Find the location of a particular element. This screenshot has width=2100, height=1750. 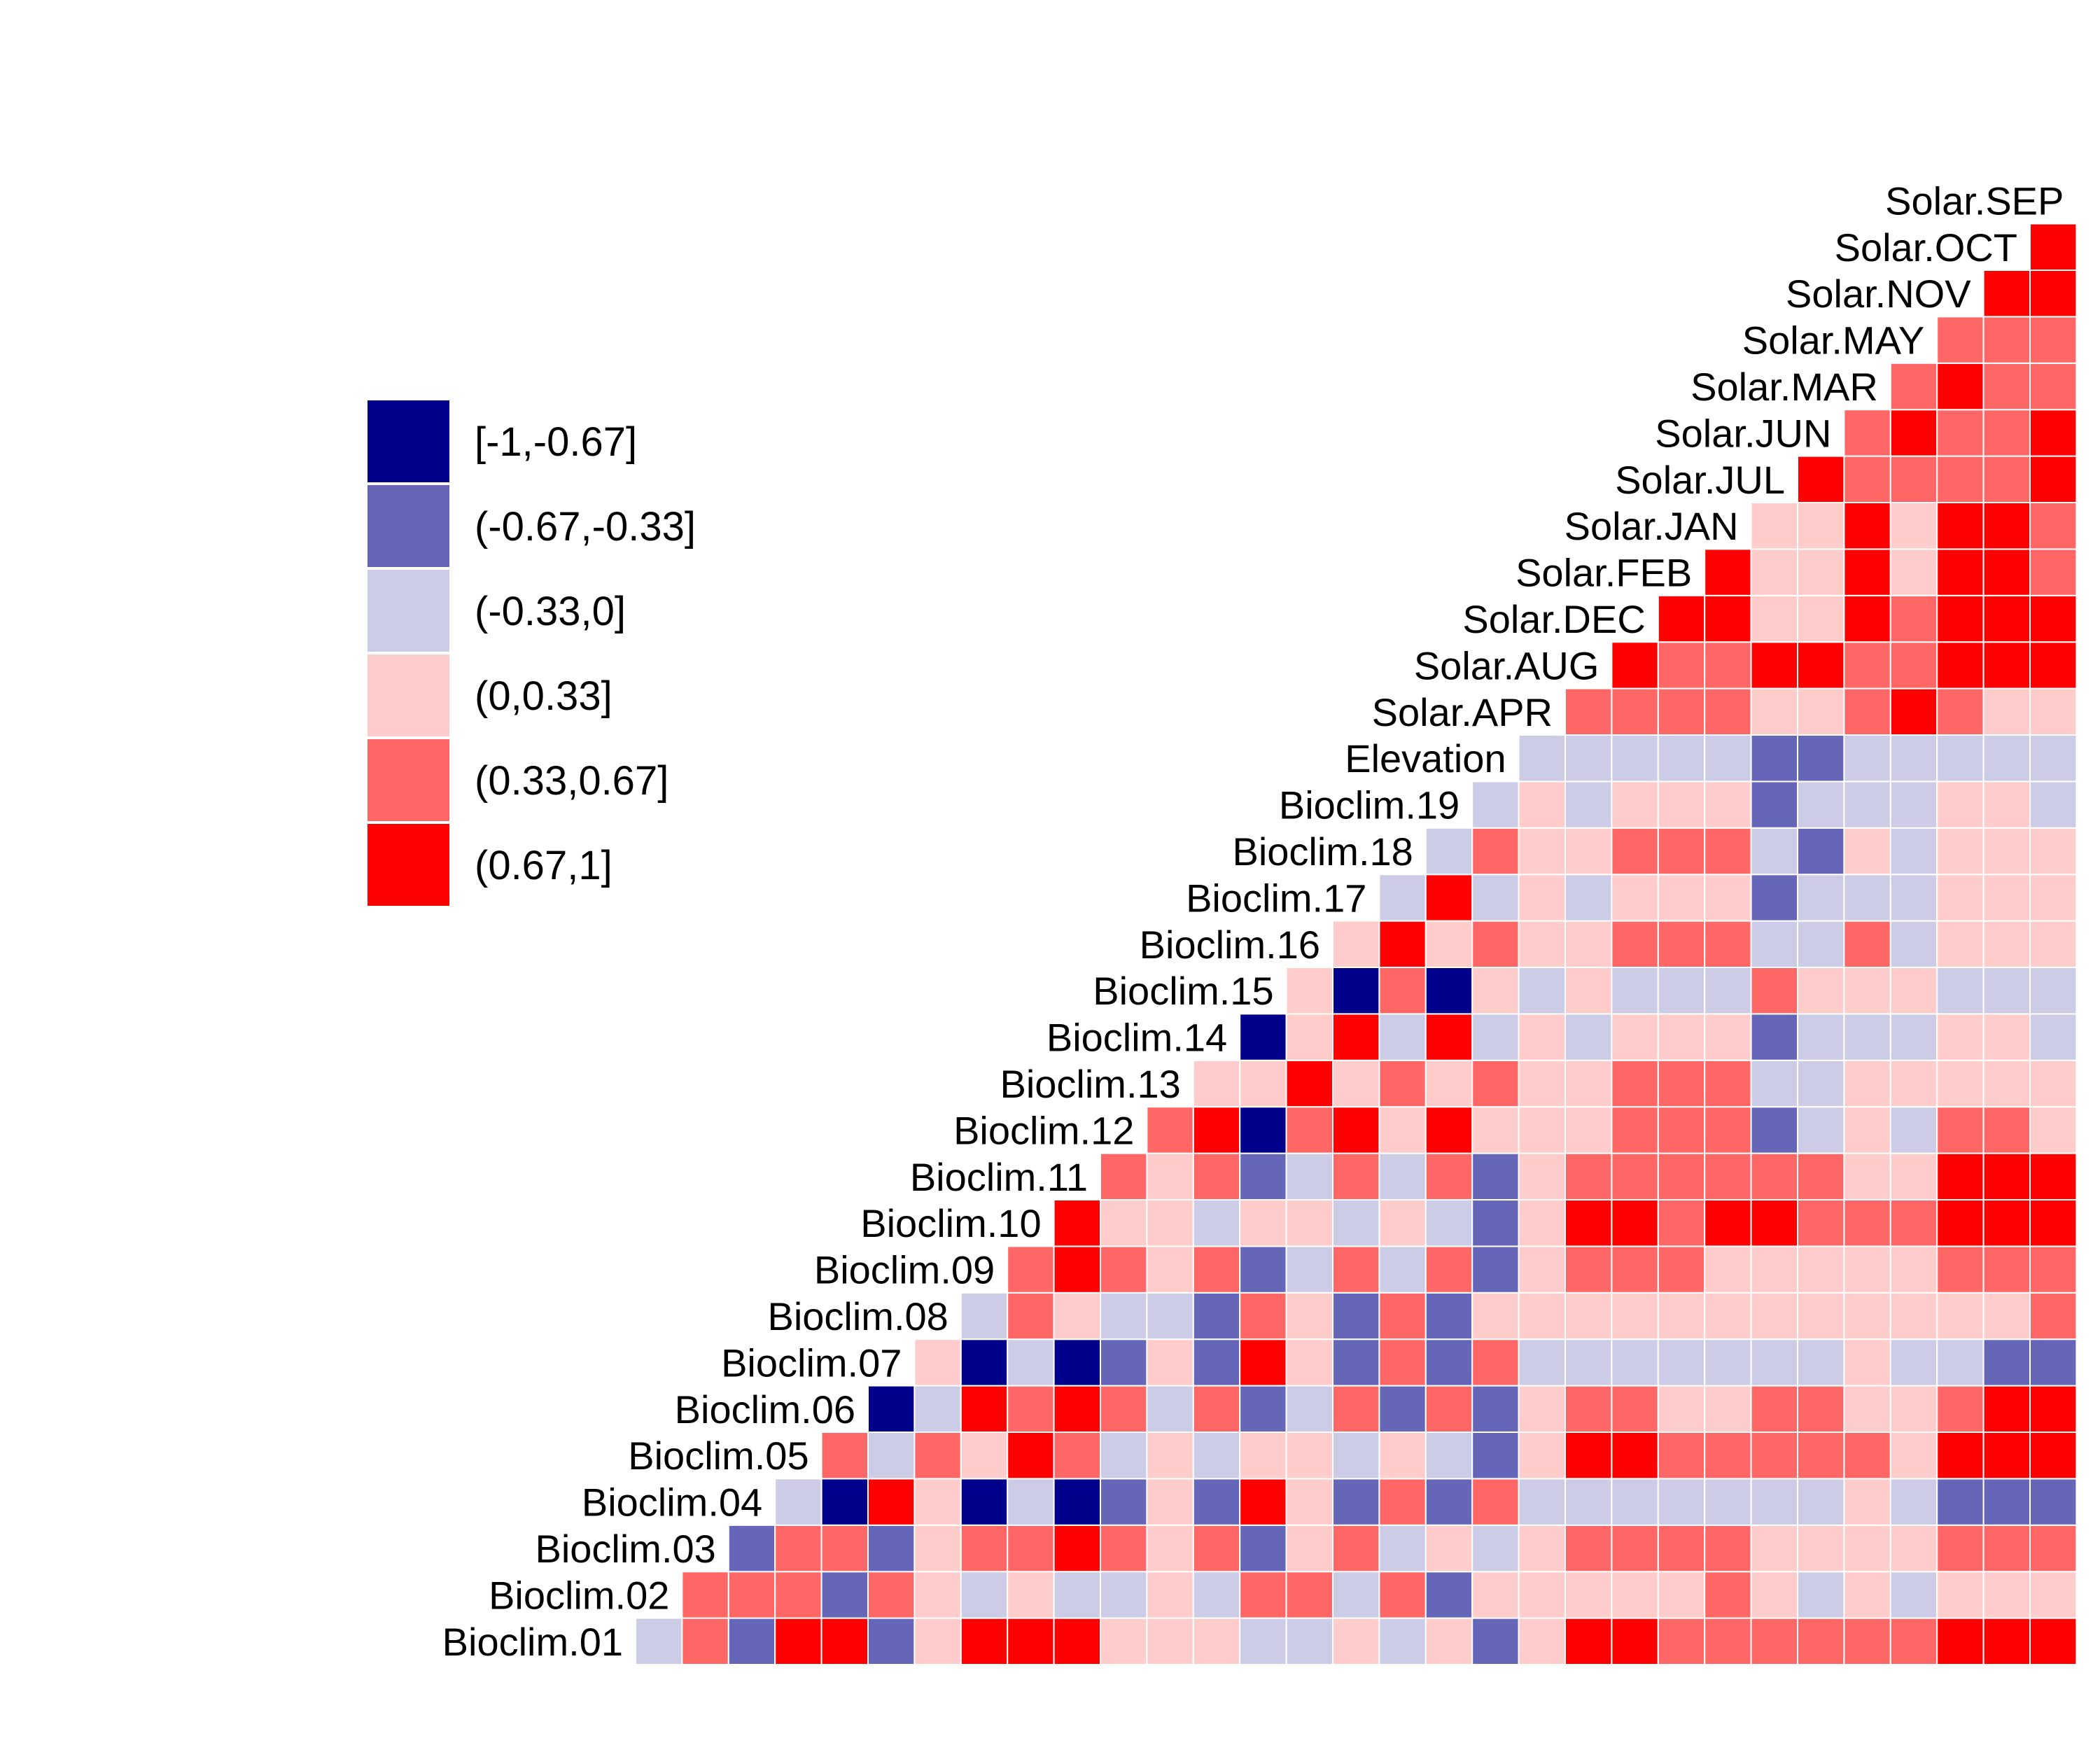

variable-label: Solar.NOV is located at coordinates (1878, 294).